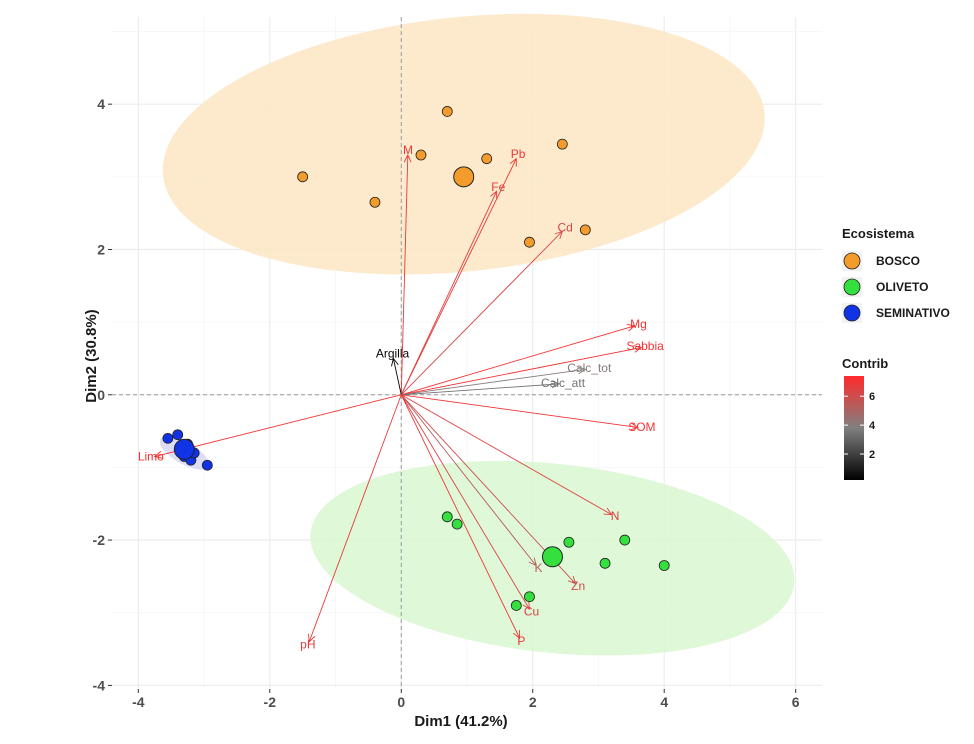 The height and width of the screenshot is (744, 974). Describe the element at coordinates (393, 371) in the screenshot. I see `variable-arrow-argilla: Argilla` at that location.